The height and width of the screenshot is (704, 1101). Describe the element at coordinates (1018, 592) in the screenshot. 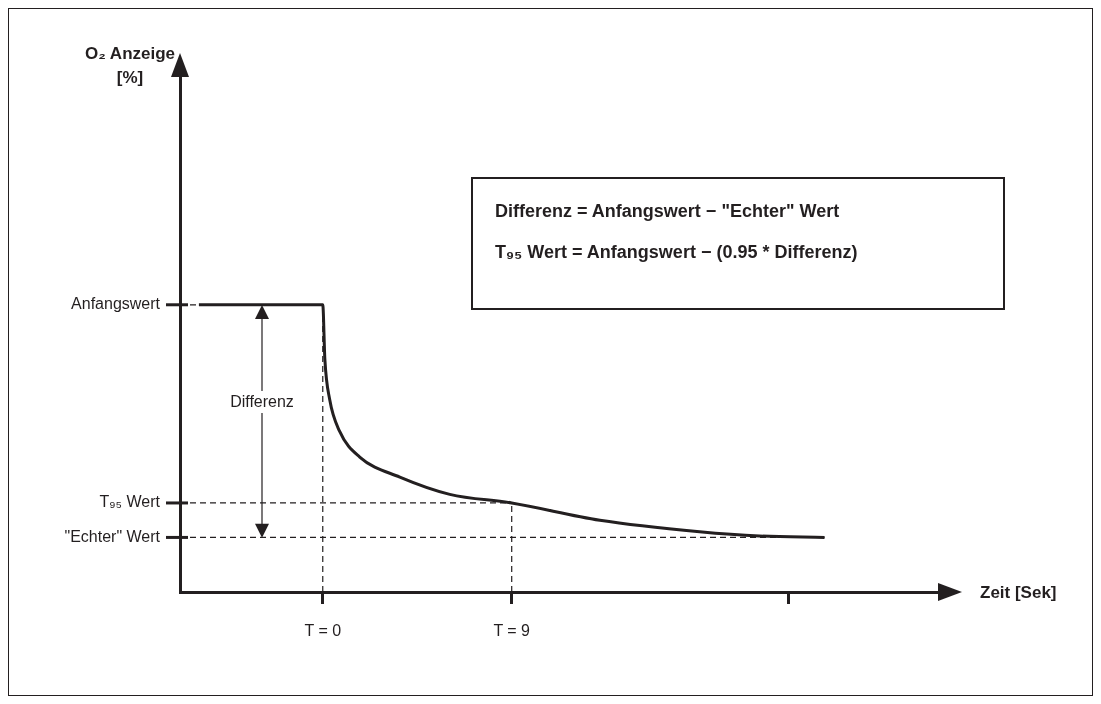

I see `x-axis-title: Zeit [Sek]` at that location.